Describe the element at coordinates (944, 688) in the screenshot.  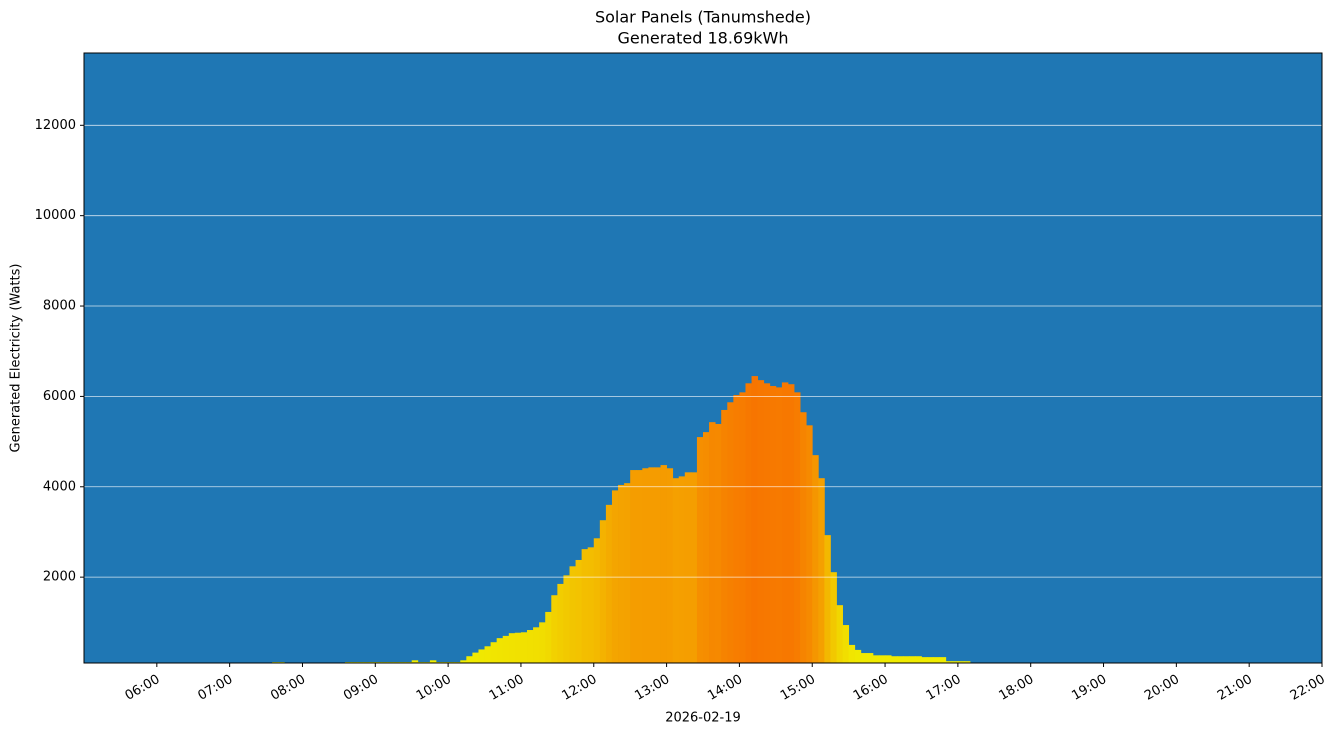
I see `x-tick-label: 17:00` at that location.